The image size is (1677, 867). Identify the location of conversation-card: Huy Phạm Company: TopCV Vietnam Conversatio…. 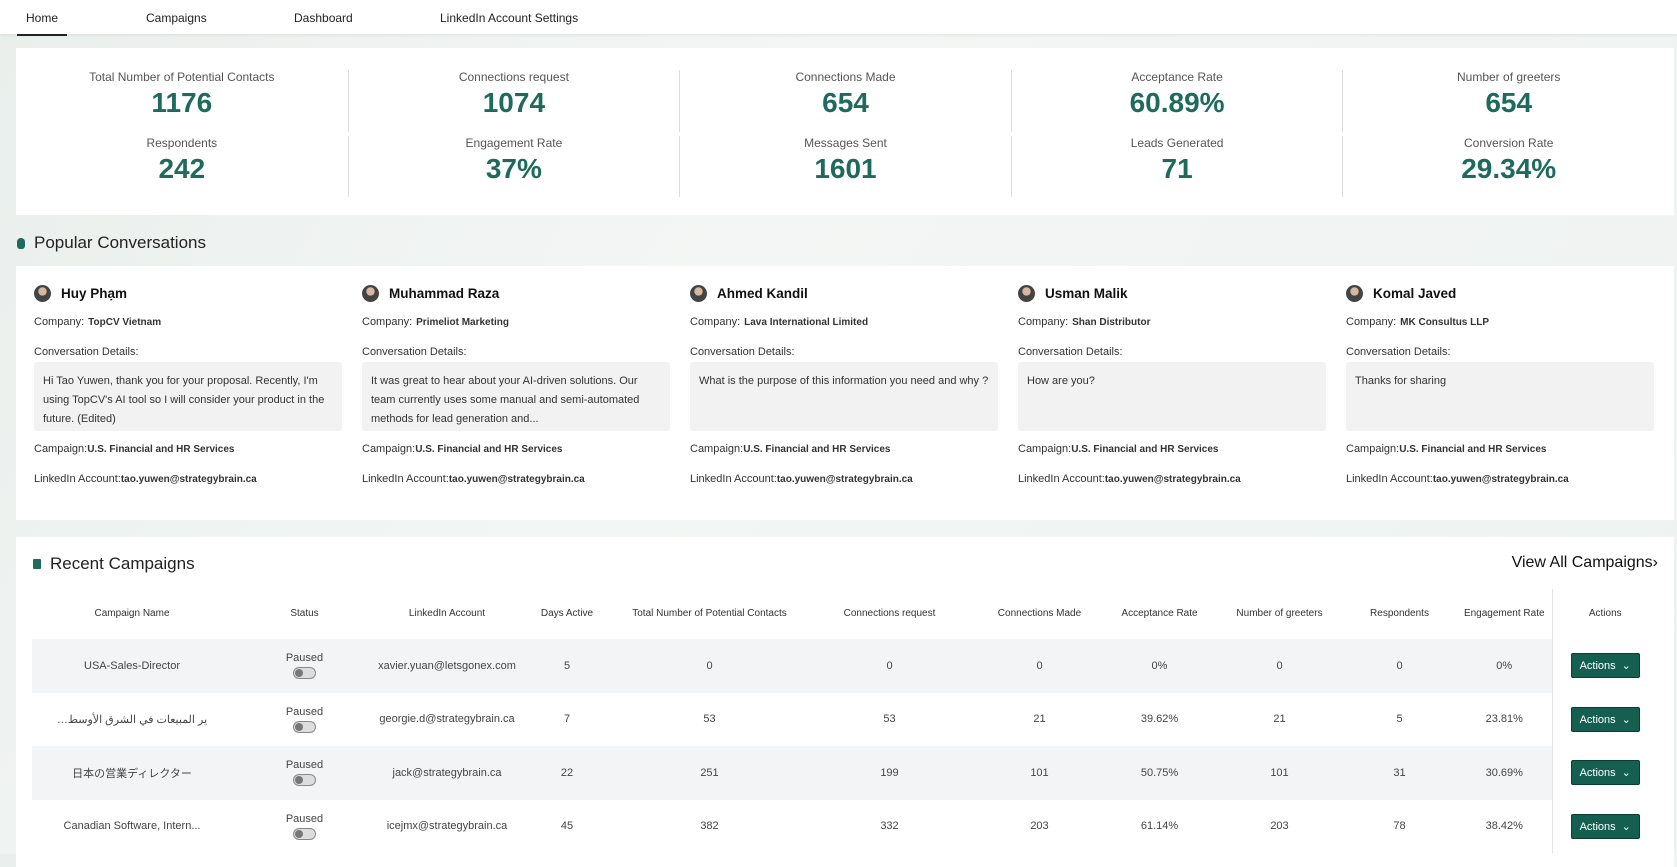
(198, 401).